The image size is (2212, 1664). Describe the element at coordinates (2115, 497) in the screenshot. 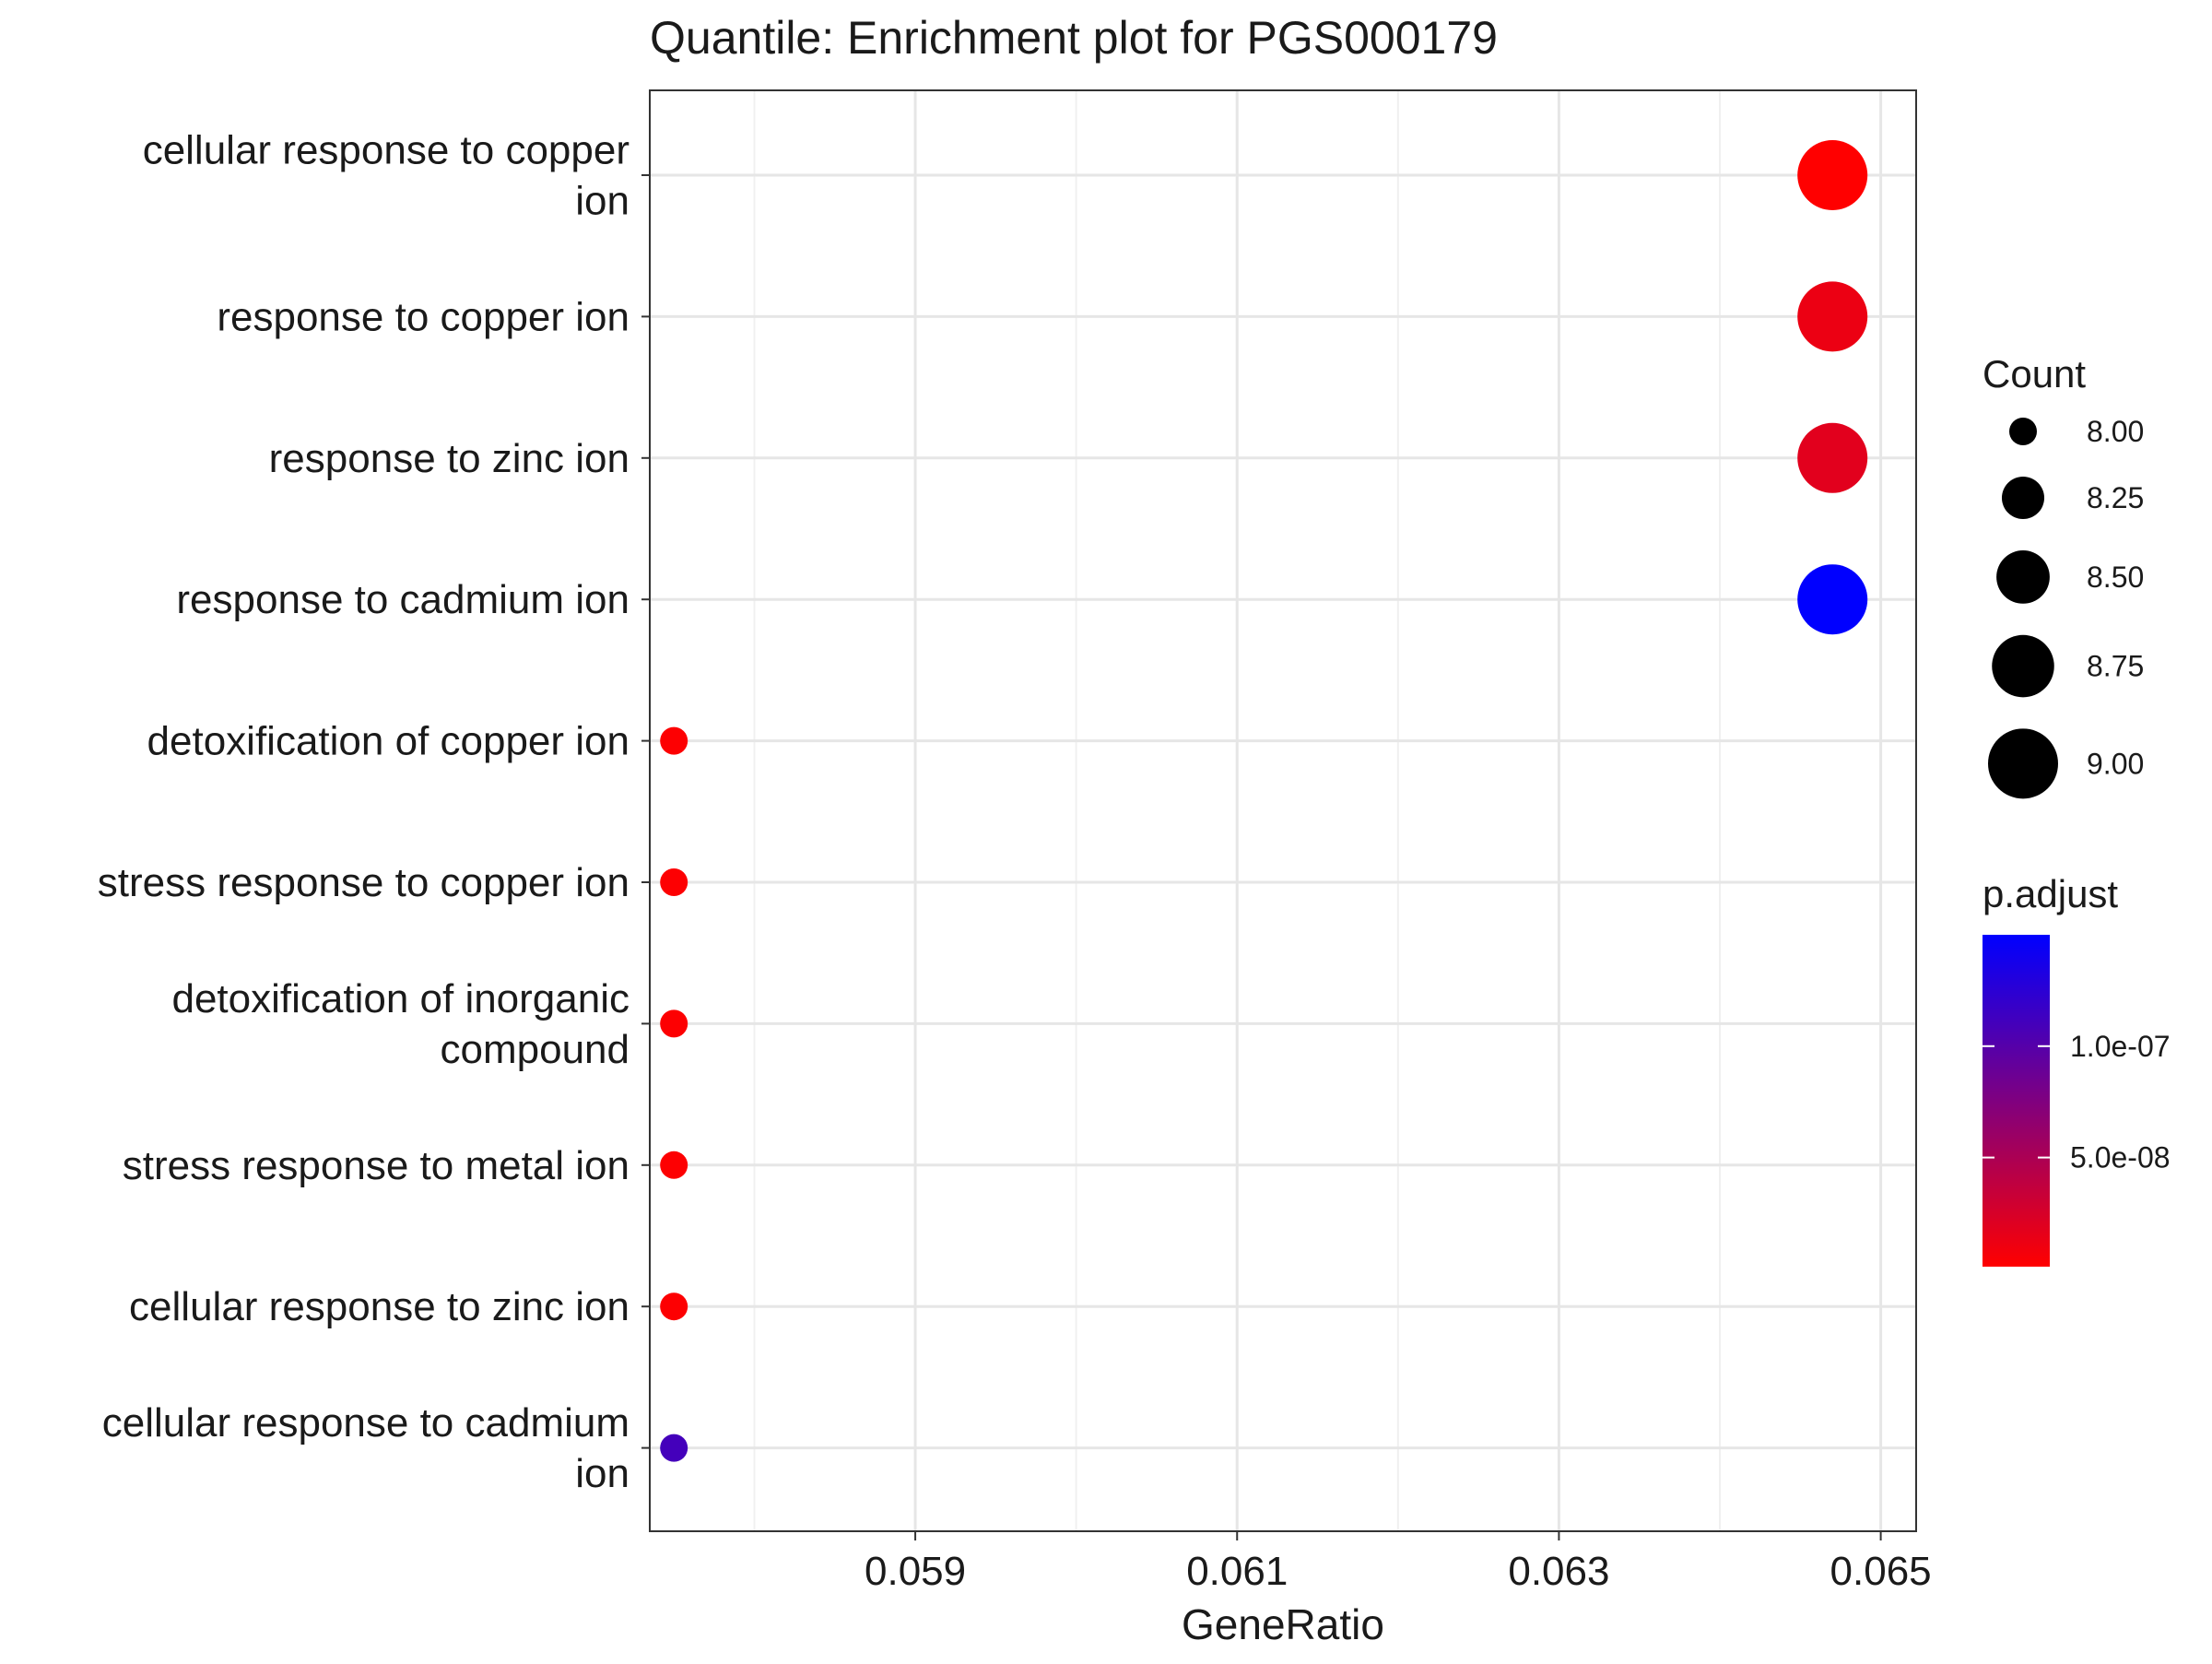

I see `count-legend-label: 8.25` at that location.